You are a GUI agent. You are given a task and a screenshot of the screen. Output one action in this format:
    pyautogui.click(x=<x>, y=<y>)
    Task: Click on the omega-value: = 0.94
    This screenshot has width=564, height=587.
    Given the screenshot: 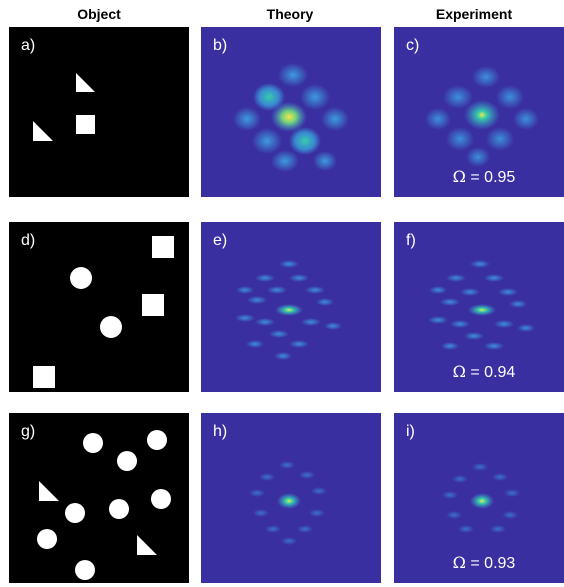 What is the action you would take?
    pyautogui.click(x=493, y=372)
    